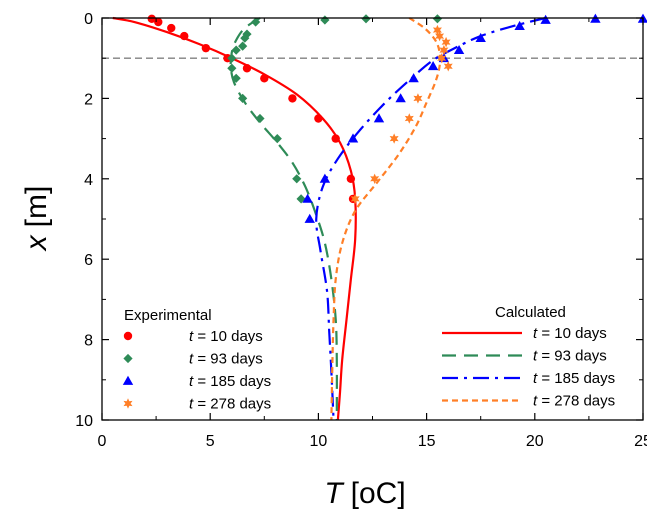 This screenshot has height=512, width=647. What do you see at coordinates (535, 441) in the screenshot?
I see `x-tick-label: 20` at bounding box center [535, 441].